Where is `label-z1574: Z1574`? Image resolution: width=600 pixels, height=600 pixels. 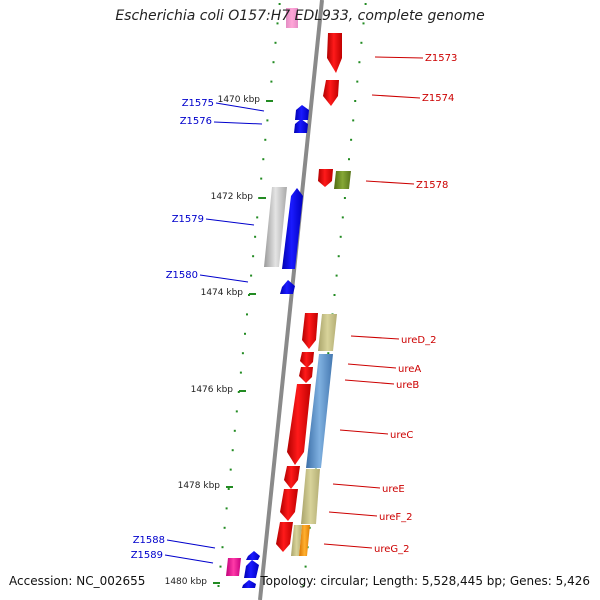
label-z1574: Z1574 is located at coordinates (438, 98).